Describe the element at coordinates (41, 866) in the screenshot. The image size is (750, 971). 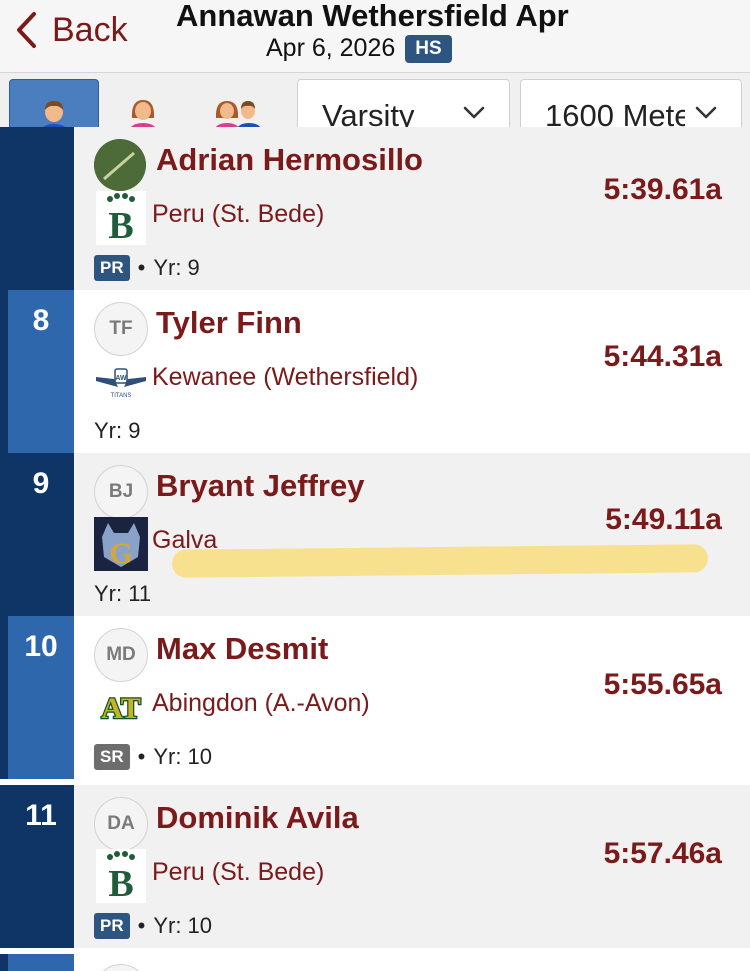
I see `place-number: 11` at that location.